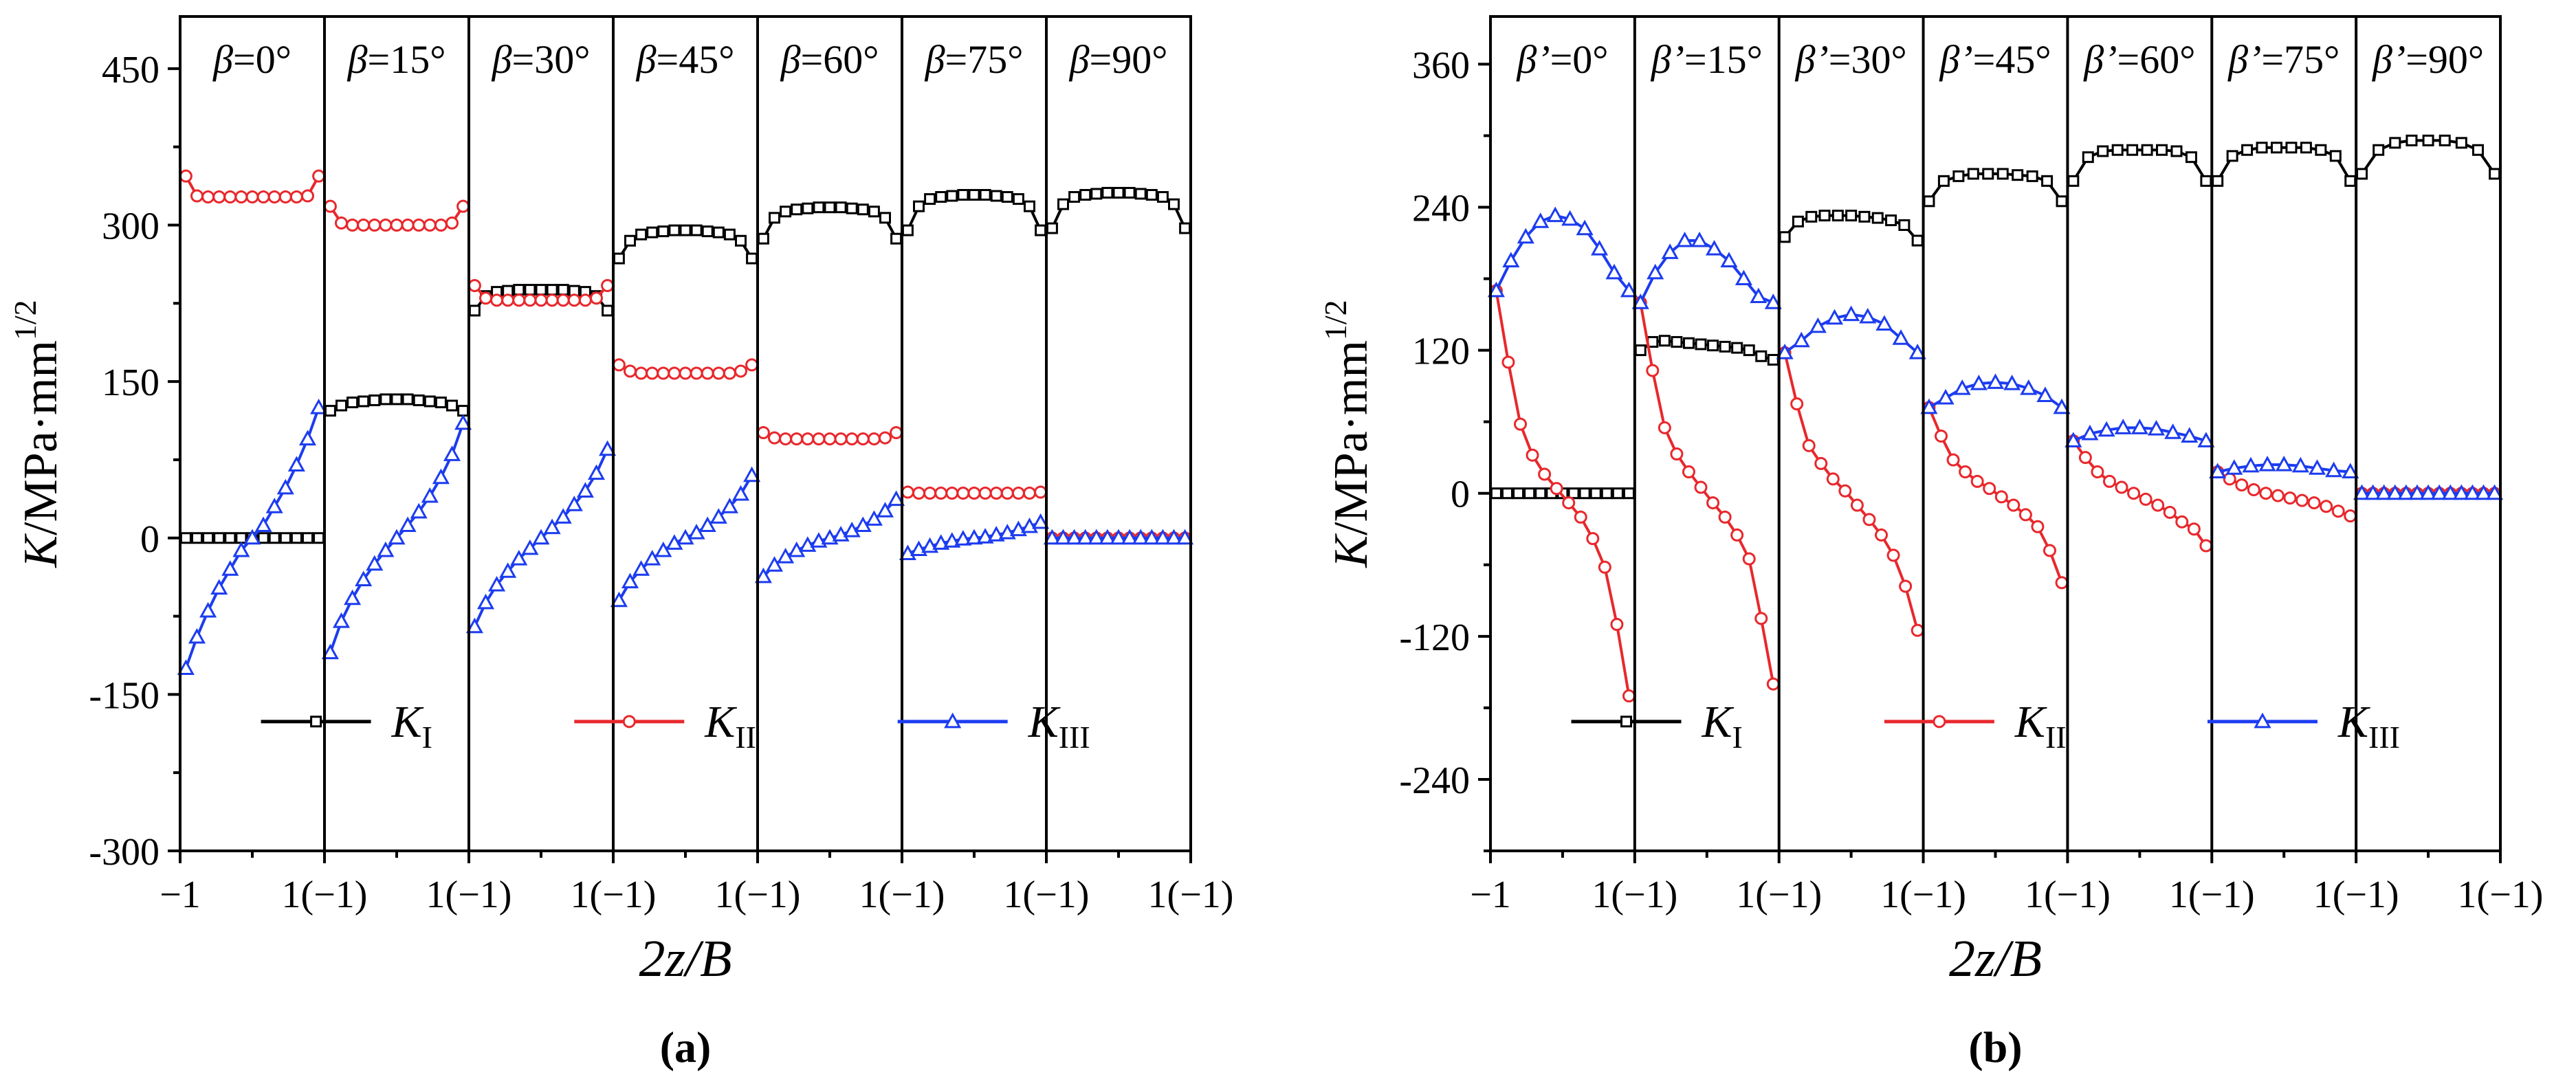 This screenshot has height=1088, width=2576. What do you see at coordinates (1851, 59) in the screenshot?
I see `panel-heading: β’=30°` at bounding box center [1851, 59].